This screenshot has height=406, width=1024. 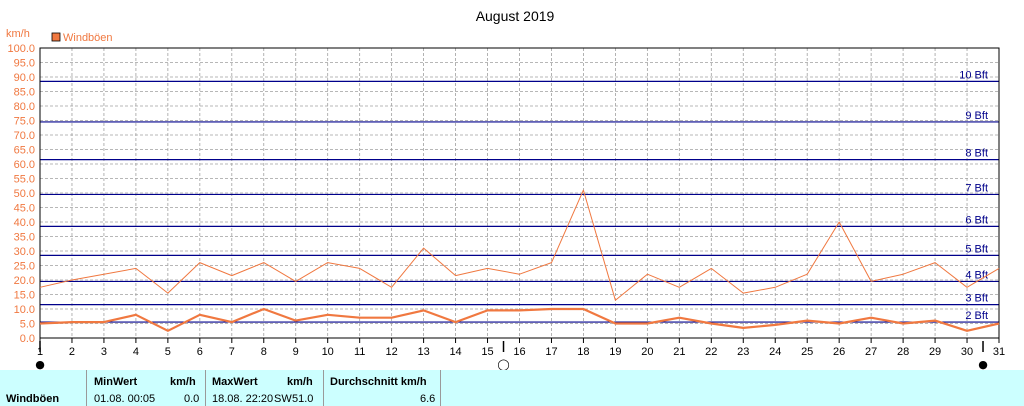 What do you see at coordinates (455, 352) in the screenshot?
I see `x-tick-label: 14` at bounding box center [455, 352].